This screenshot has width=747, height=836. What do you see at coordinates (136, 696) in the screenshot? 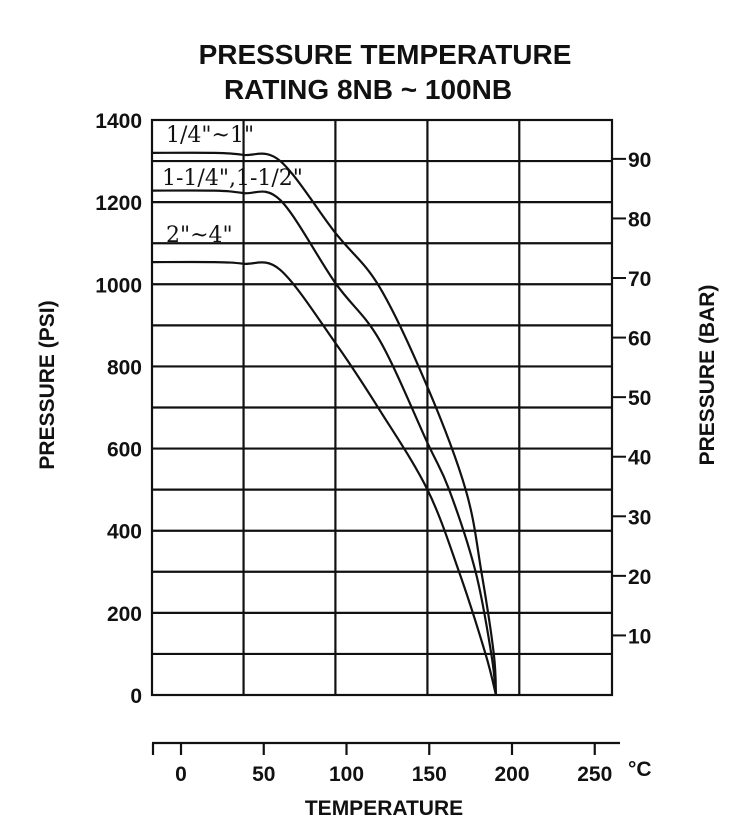
I see `y-tick-label: 0` at bounding box center [136, 696].